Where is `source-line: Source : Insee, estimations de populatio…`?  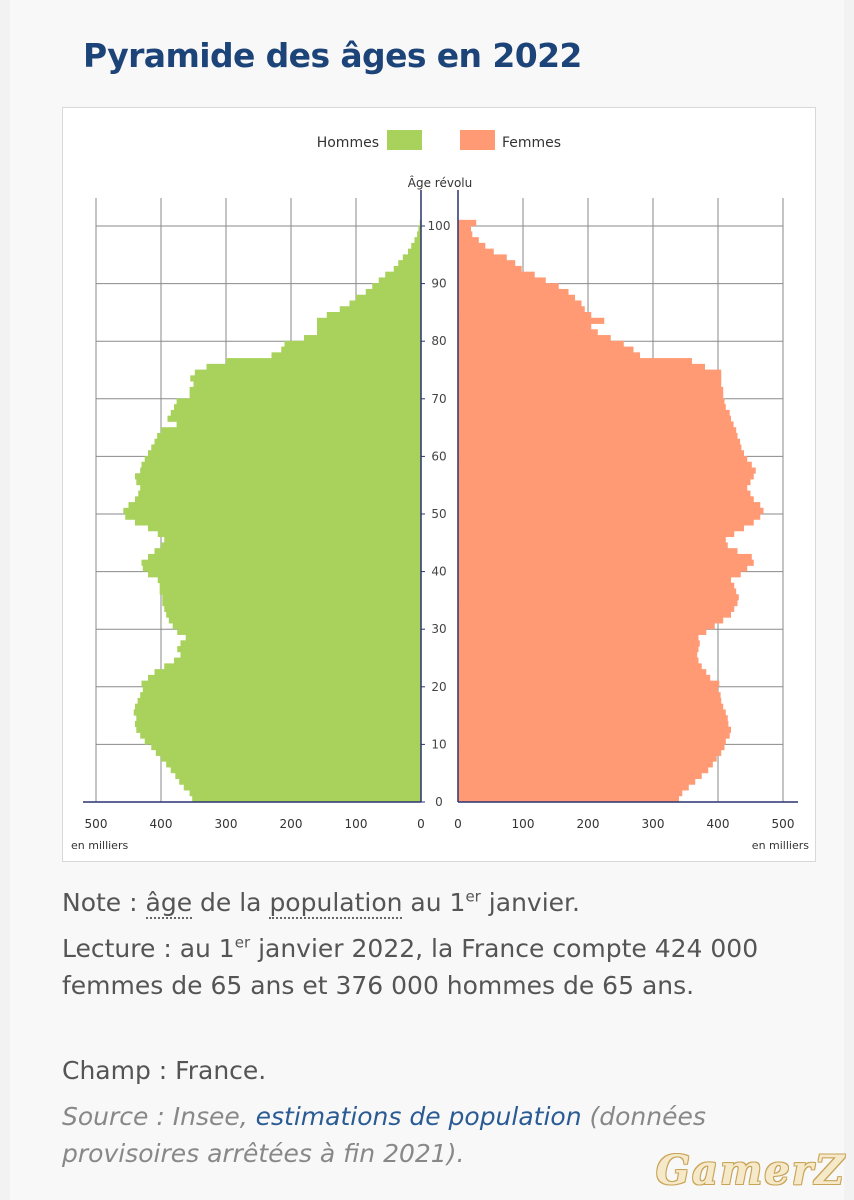 source-line: Source : Insee, estimations de populatio… is located at coordinates (422, 1135).